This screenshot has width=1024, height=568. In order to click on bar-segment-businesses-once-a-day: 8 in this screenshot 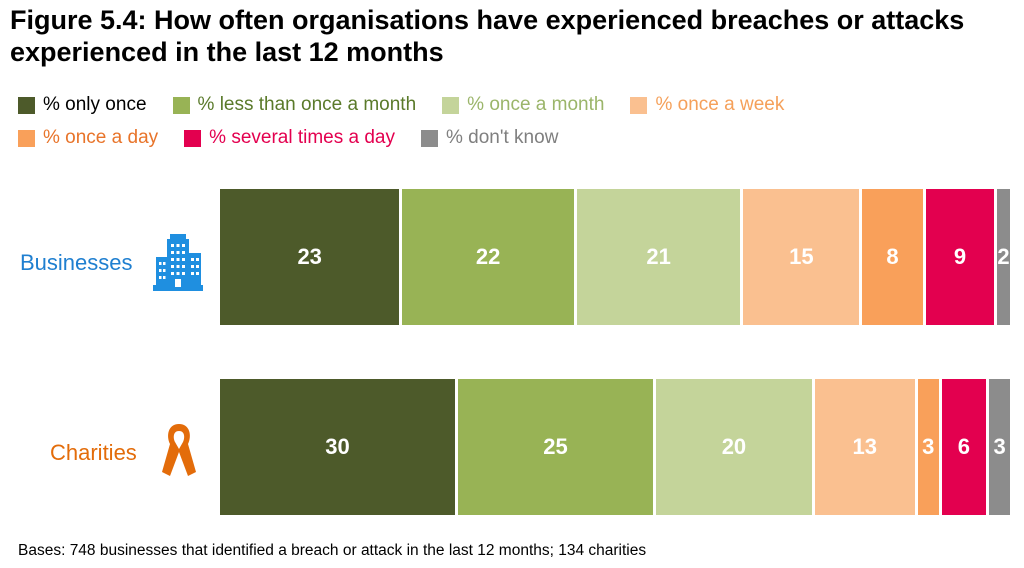, I will do `click(892, 257)`.